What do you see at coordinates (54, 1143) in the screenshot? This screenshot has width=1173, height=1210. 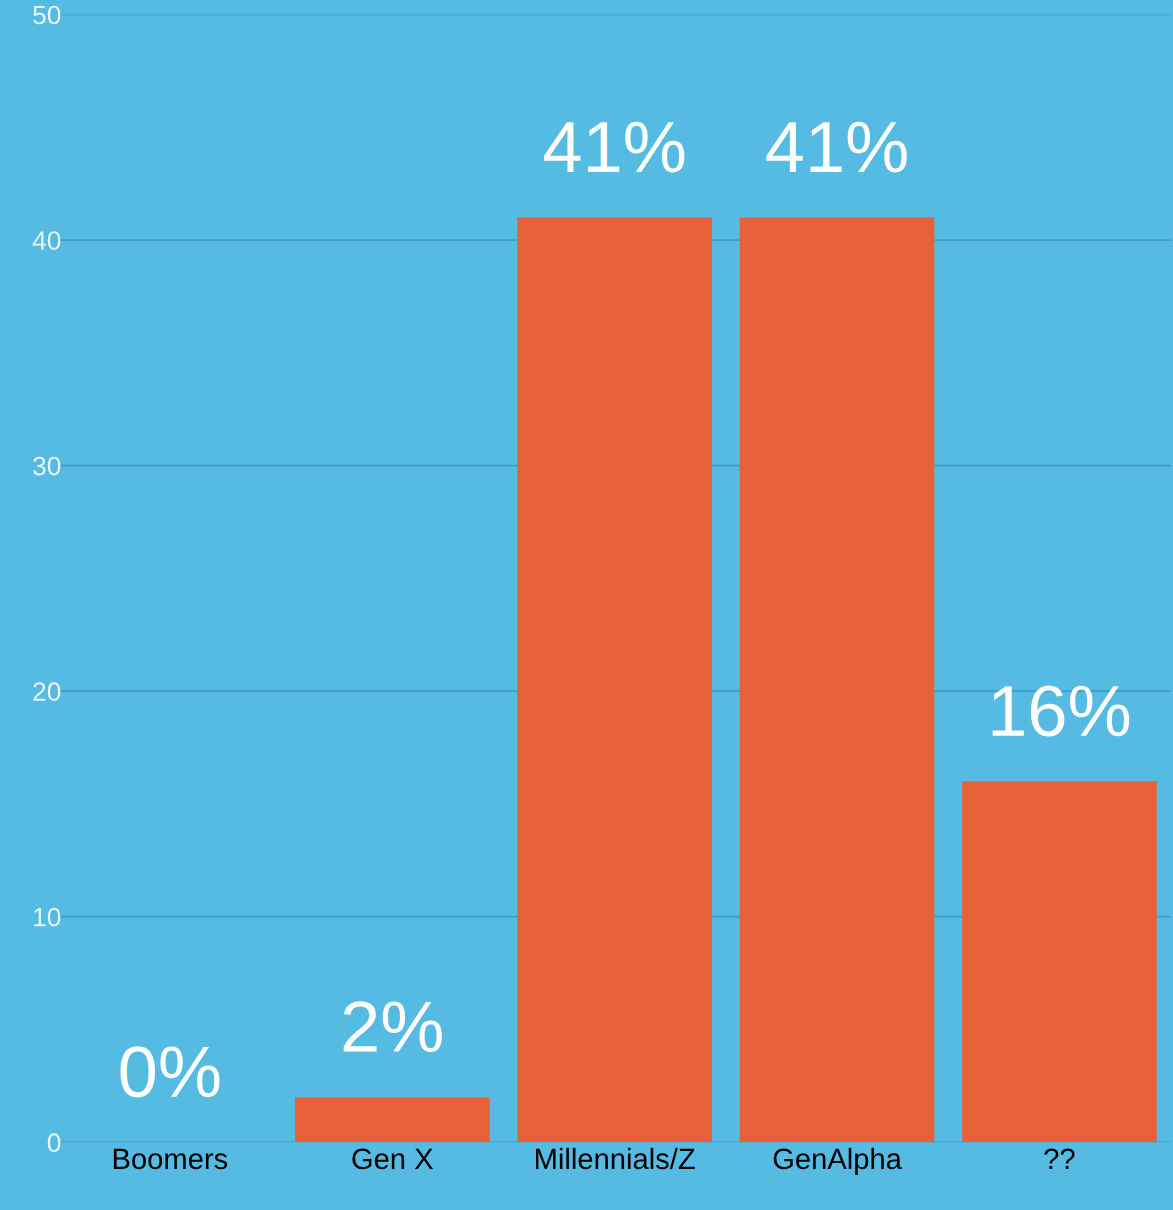 I see `y-tick-label: 0` at bounding box center [54, 1143].